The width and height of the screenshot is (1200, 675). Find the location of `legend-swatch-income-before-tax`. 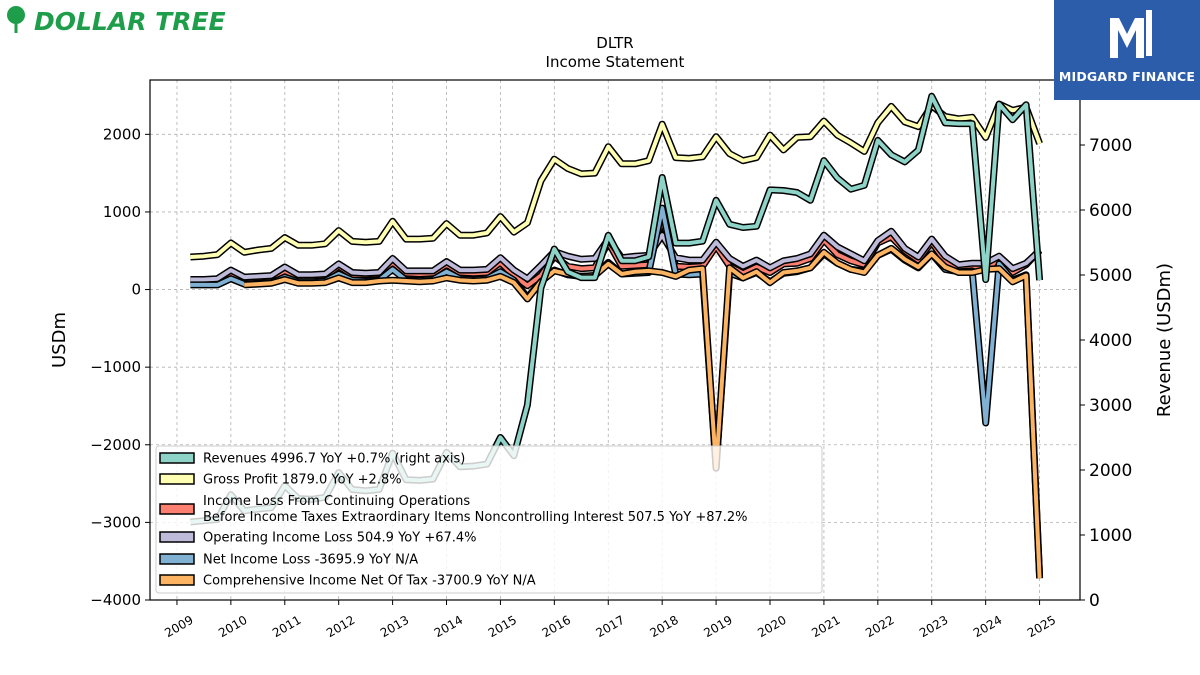

legend-swatch-income-before-tax is located at coordinates (177, 509).